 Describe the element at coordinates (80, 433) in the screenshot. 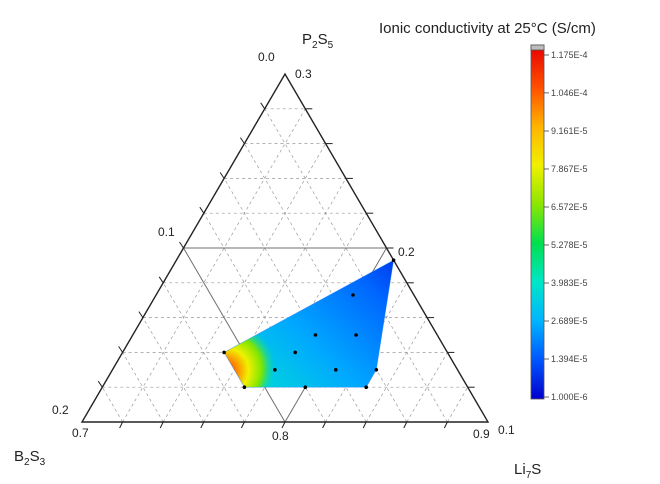

I see `bottom-tick-0: 0.7` at that location.